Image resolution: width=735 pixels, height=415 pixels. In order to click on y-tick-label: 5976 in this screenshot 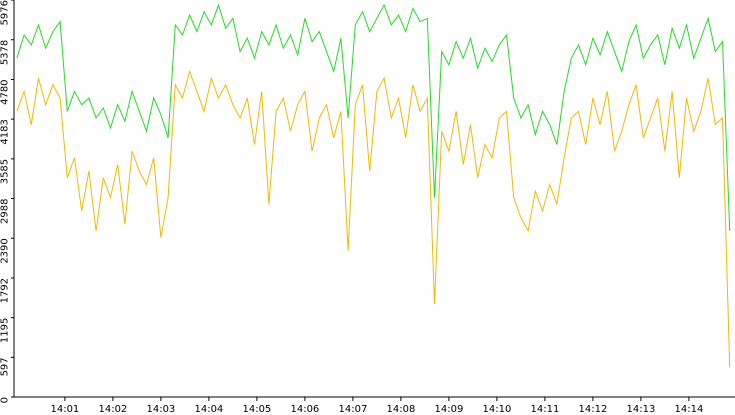, I will do `click(5, 12)`.